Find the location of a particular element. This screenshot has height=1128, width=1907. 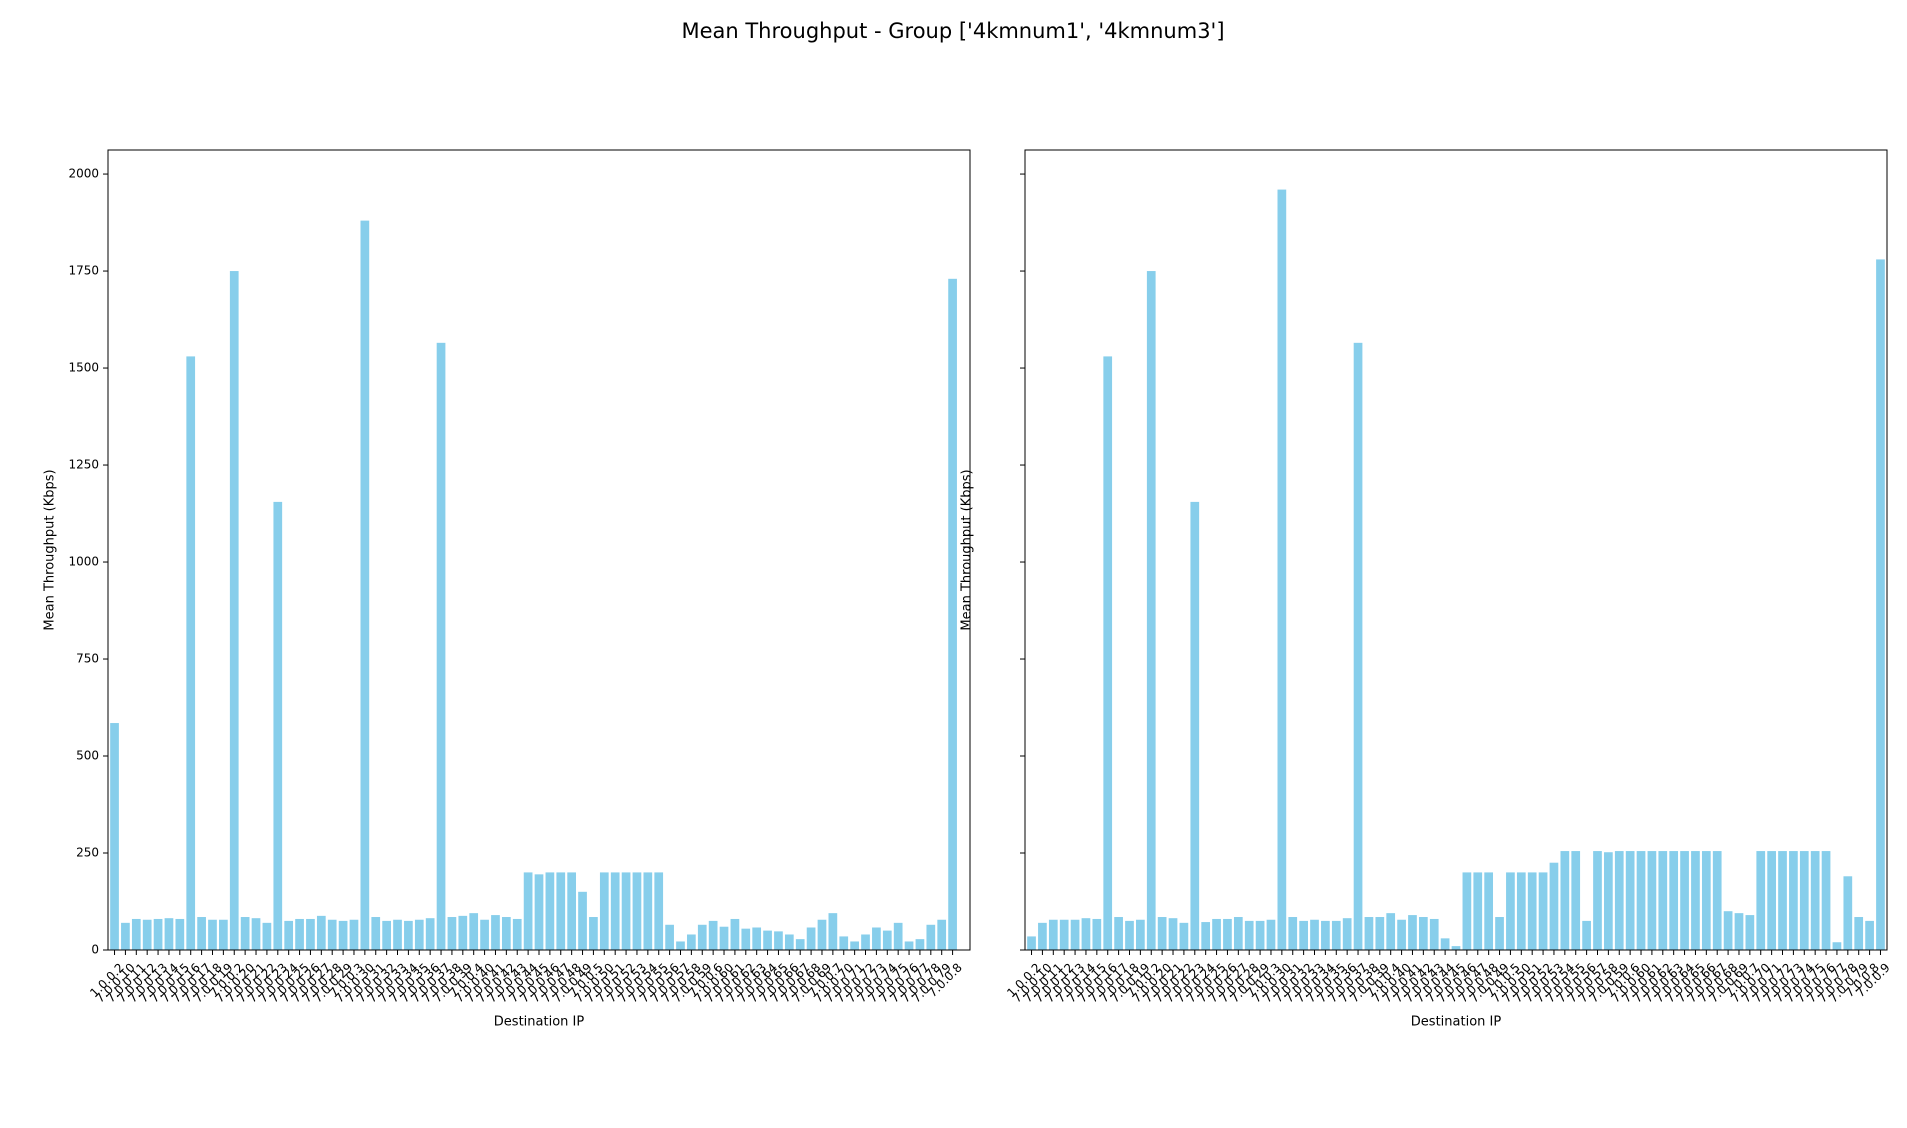

y-tick-label: 1750 is located at coordinates (83, 271).